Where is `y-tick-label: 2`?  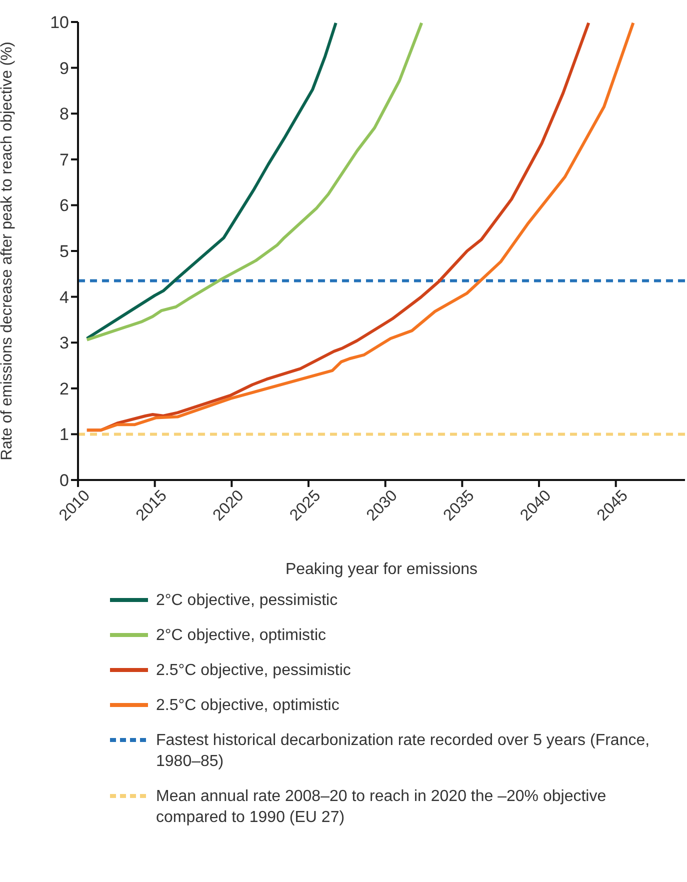
y-tick-label: 2 is located at coordinates (64, 388).